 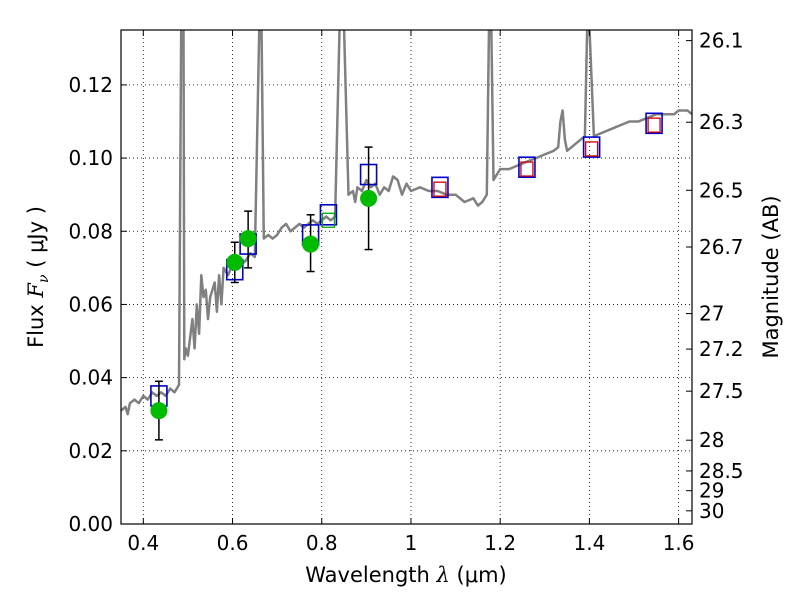 I want to click on x-axis-title: Wavelength λ (μm), so click(x=405, y=575).